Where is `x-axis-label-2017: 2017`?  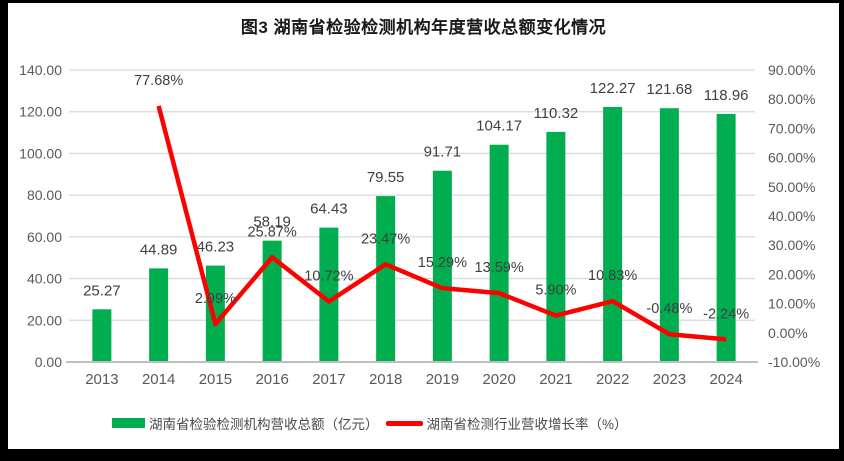
x-axis-label-2017: 2017 is located at coordinates (328, 379).